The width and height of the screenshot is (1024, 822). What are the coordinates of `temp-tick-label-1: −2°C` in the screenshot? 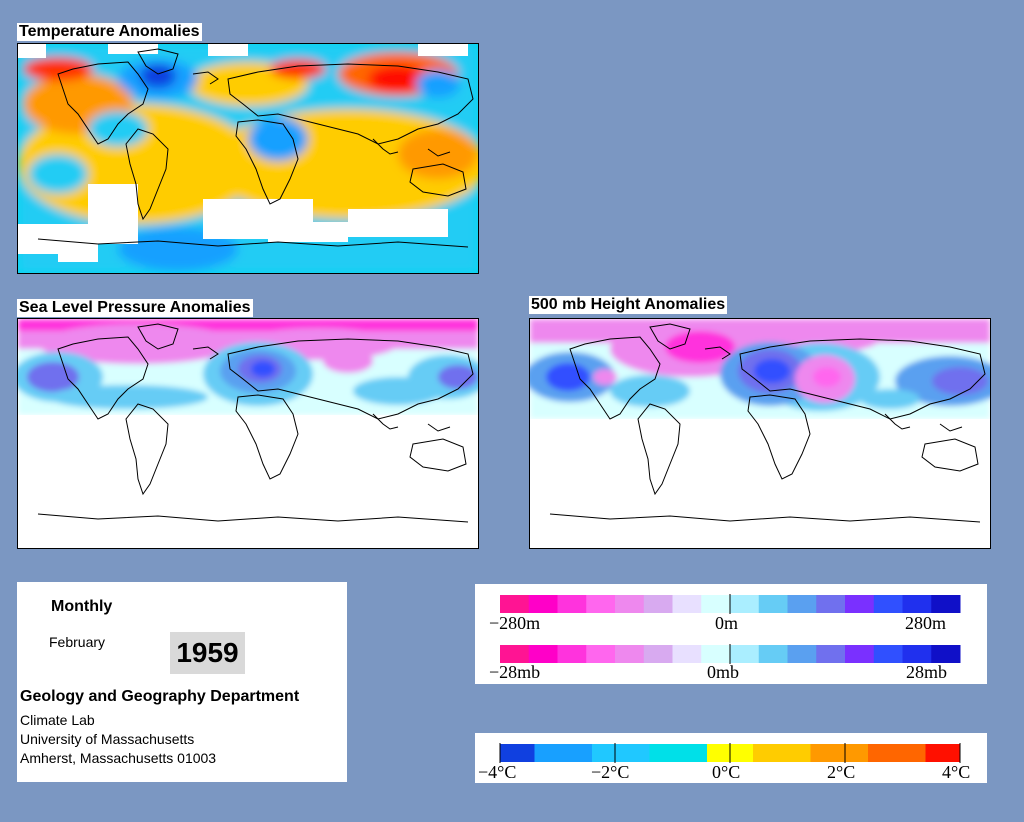 It's located at (610, 772).